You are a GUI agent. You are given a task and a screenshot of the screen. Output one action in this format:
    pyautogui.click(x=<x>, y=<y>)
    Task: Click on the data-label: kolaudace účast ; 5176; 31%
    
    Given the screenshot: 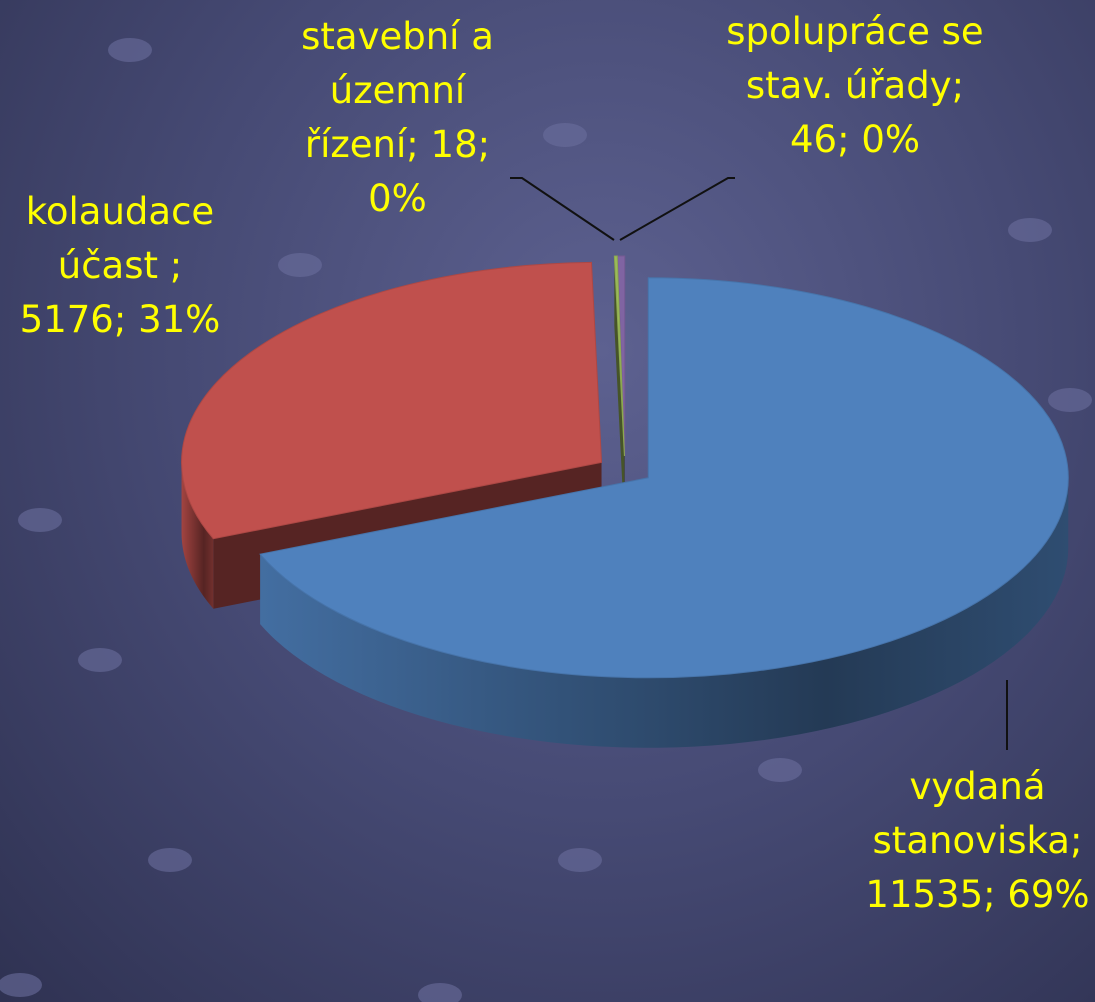 What is the action you would take?
    pyautogui.click(x=120, y=266)
    